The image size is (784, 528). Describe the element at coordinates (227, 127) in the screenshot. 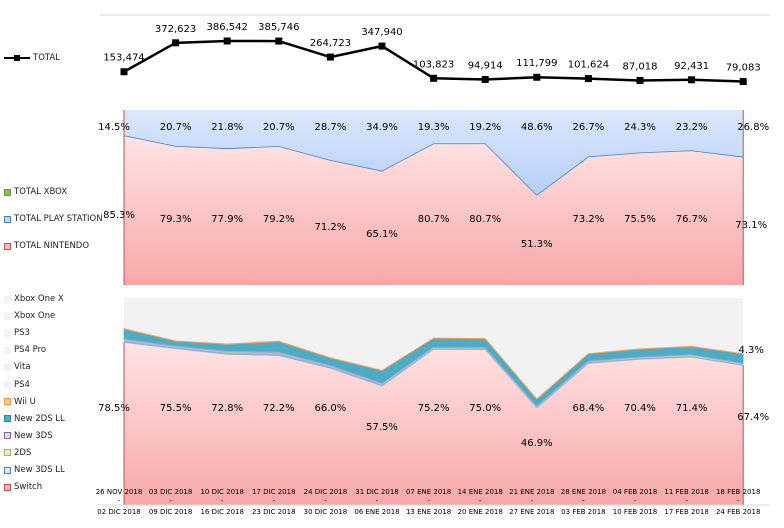

I see `playstation-data-label: 21.8%` at that location.